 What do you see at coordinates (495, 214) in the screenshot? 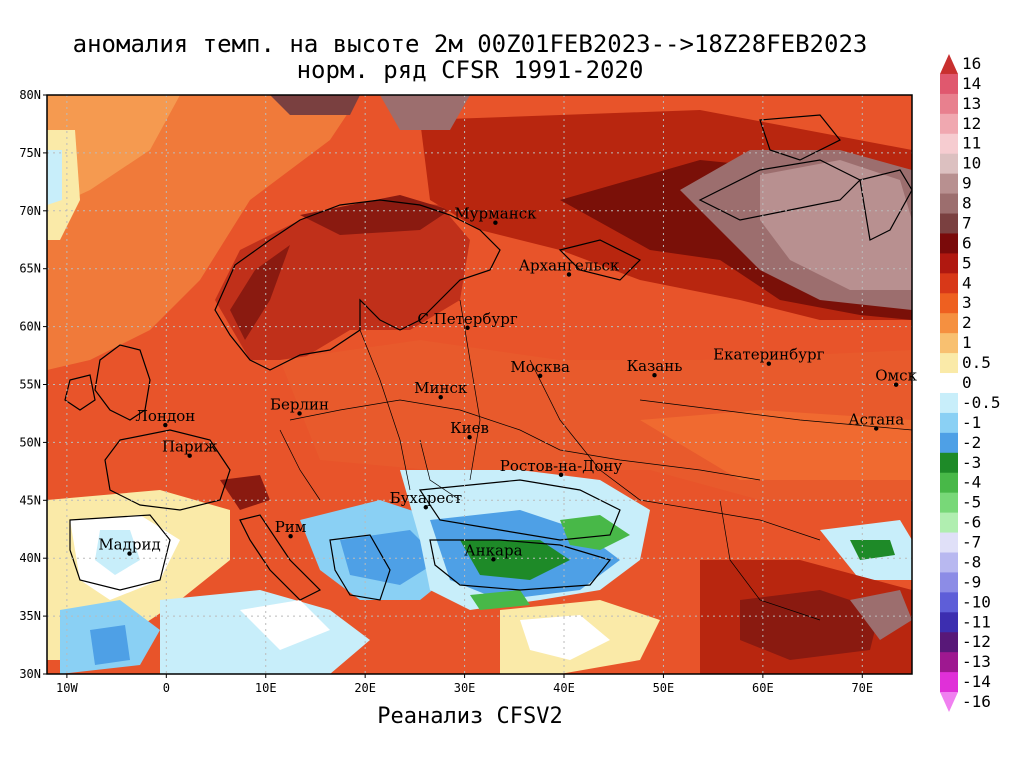
I see `city-label: Мурманск` at bounding box center [495, 214].